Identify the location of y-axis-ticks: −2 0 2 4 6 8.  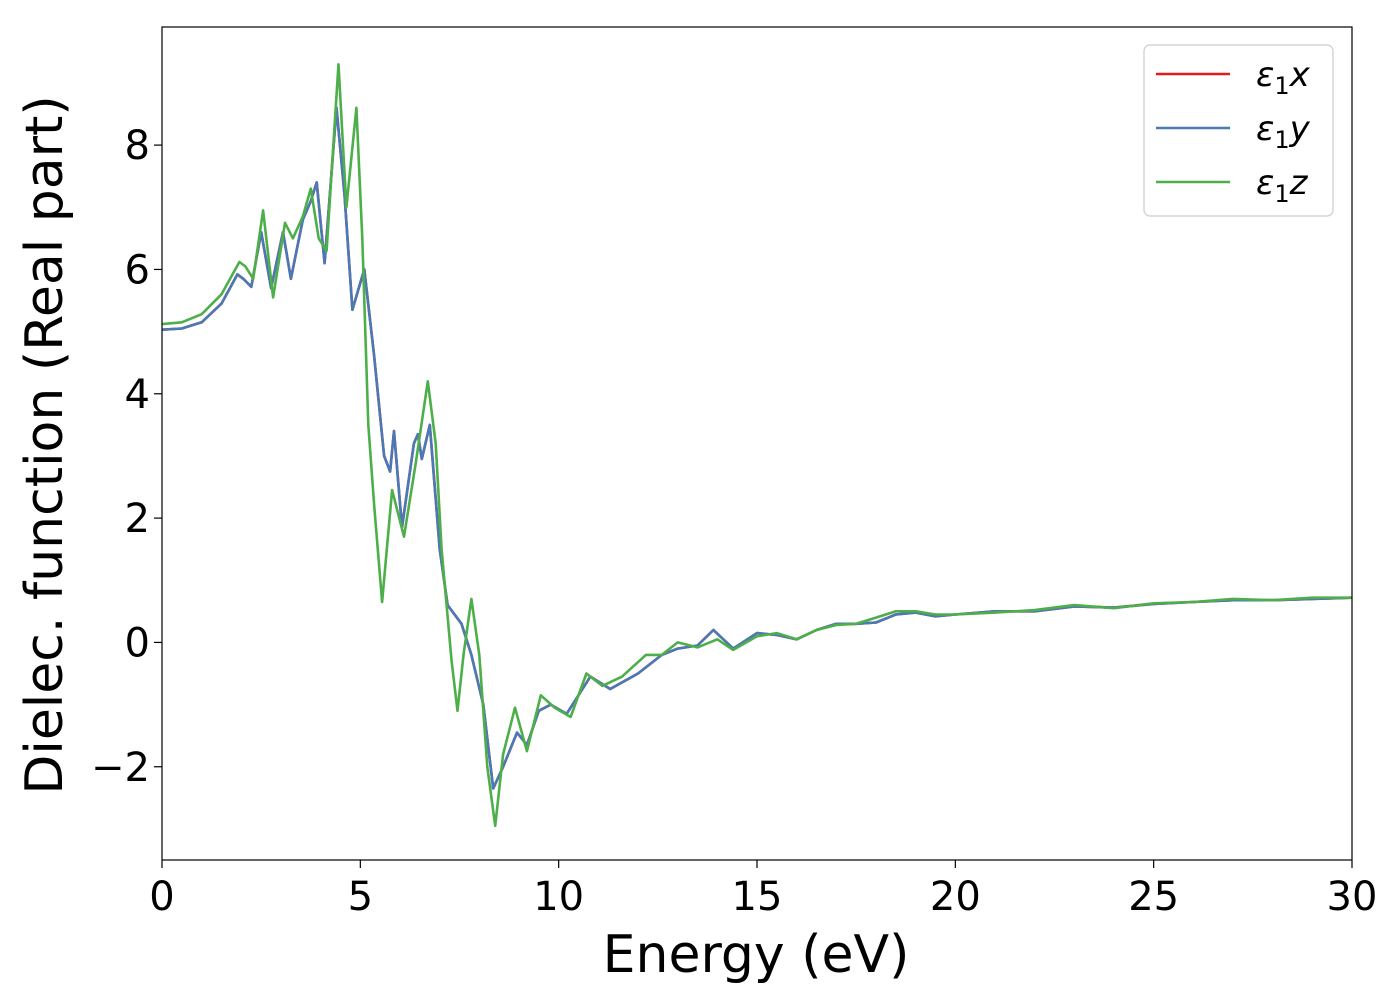
(126, 457).